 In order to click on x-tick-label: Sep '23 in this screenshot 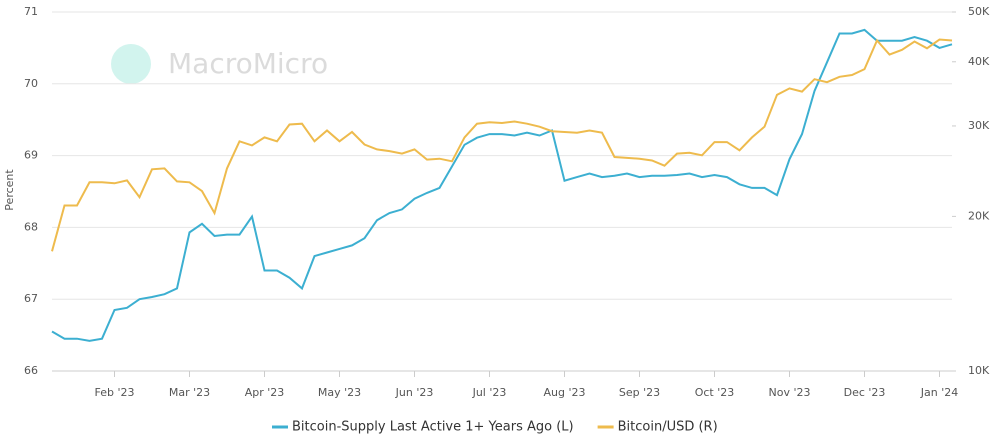, I will do `click(639, 392)`.